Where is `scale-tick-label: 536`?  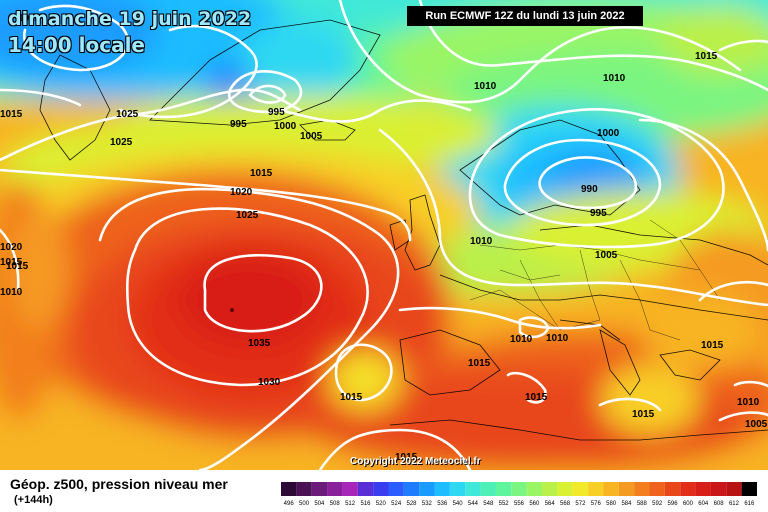
scale-tick-label: 536 is located at coordinates (442, 504).